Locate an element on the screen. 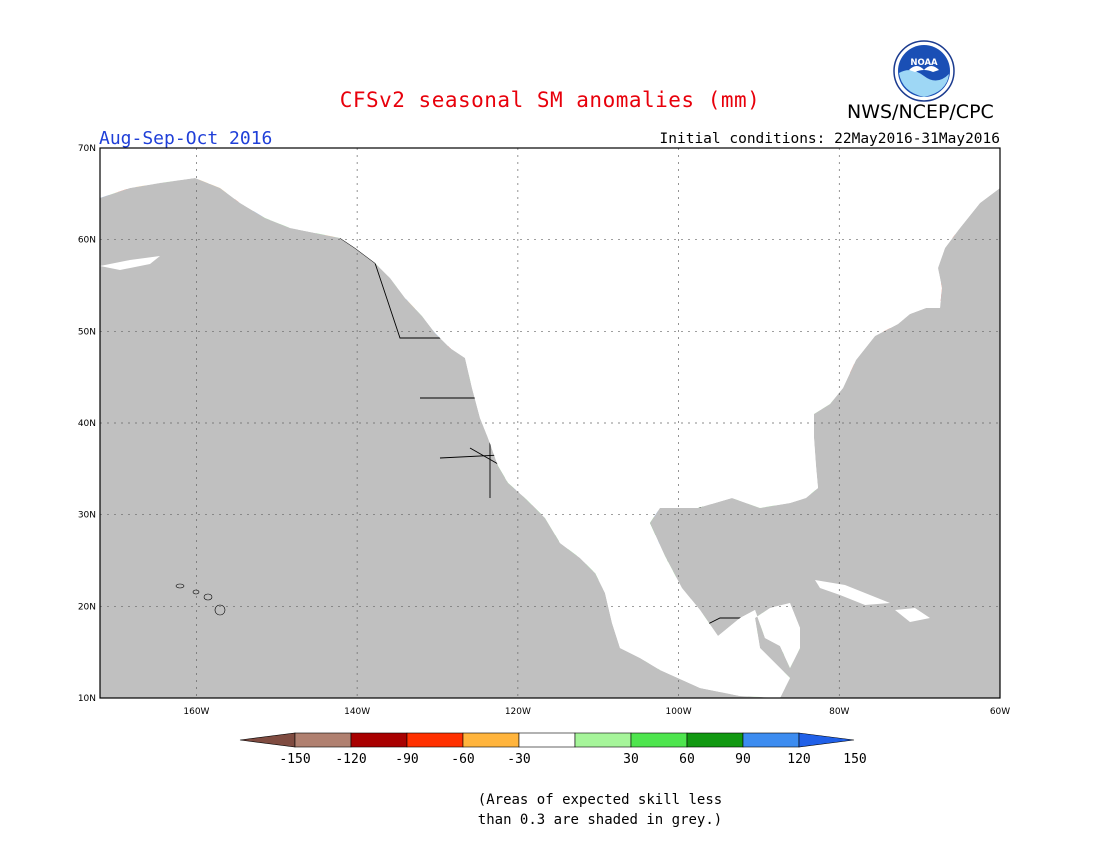  colorbar-label: -30 is located at coordinates (518, 759).